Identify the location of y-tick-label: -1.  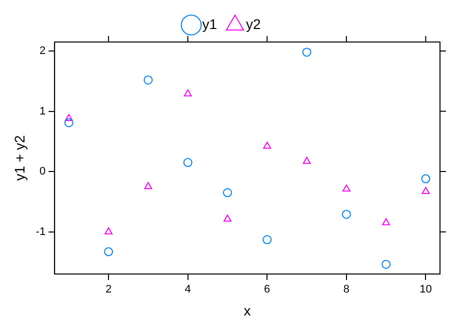
(41, 232).